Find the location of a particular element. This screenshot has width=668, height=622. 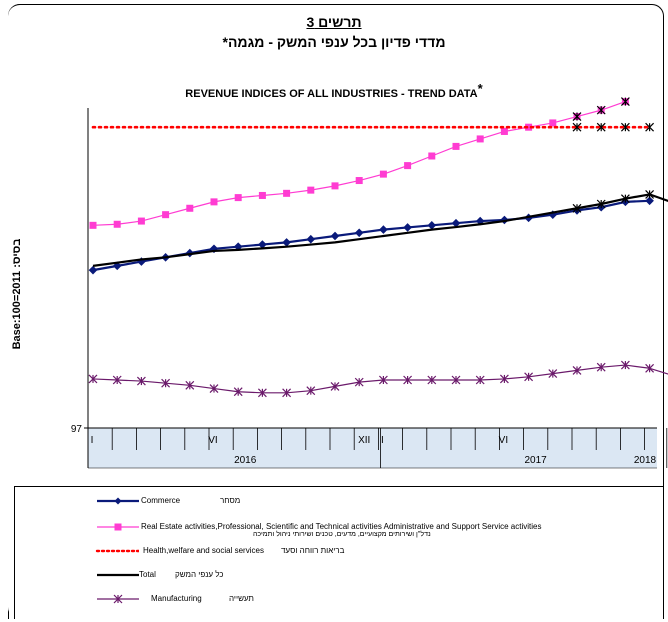

legend-swatch-health is located at coordinates (117, 551).